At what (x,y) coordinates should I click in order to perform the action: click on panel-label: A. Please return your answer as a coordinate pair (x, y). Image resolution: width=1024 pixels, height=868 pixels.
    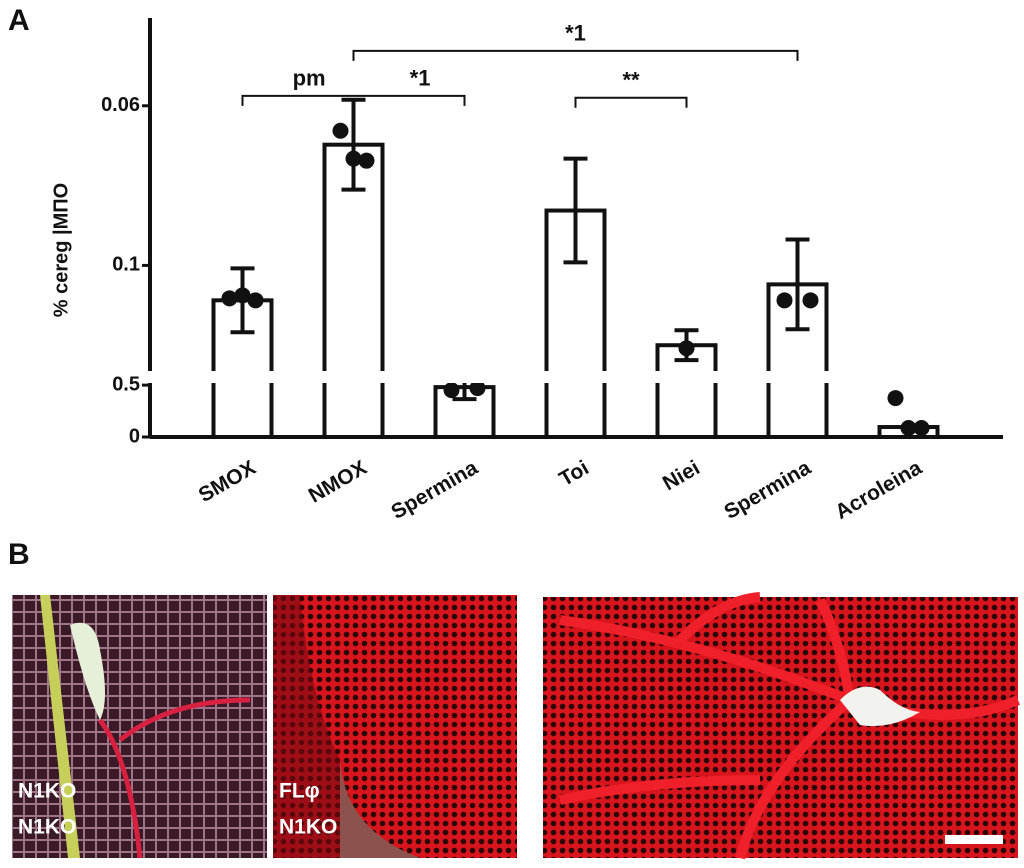
    Looking at the image, I should click on (19, 20).